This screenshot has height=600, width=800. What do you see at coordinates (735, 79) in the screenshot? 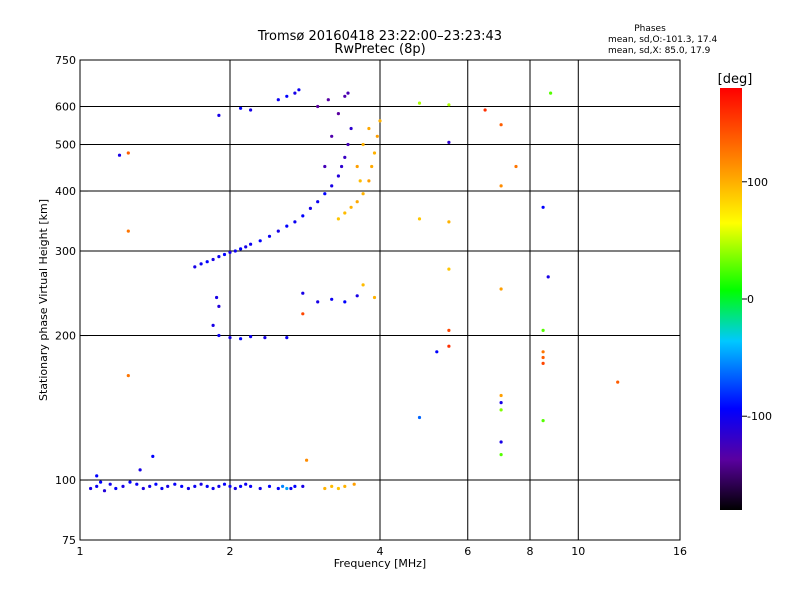
I see `colorbar-label: [deg]` at bounding box center [735, 79].